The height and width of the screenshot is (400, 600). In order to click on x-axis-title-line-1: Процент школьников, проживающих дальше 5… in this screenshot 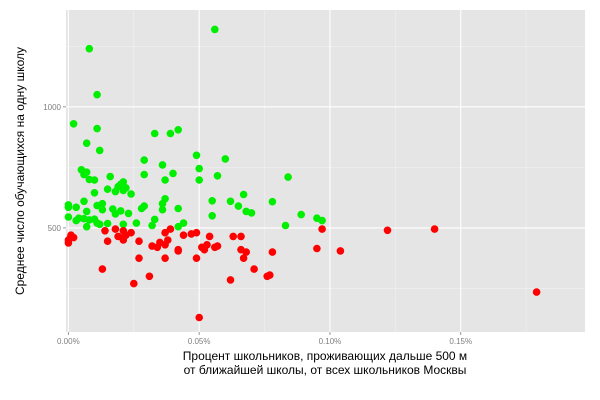, I will do `click(325, 356)`.